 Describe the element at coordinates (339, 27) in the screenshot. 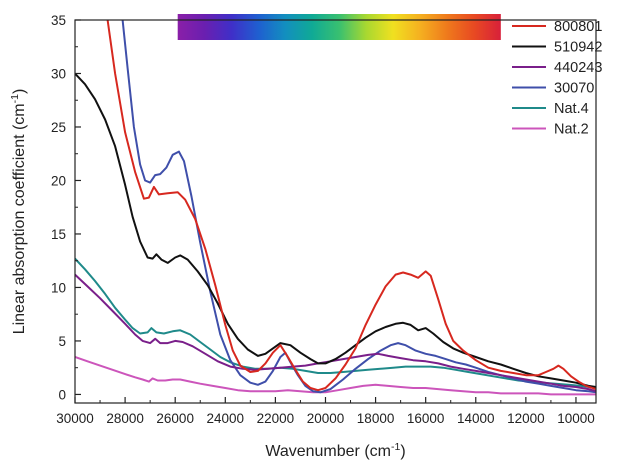

I see `spectrum-color-bar` at that location.